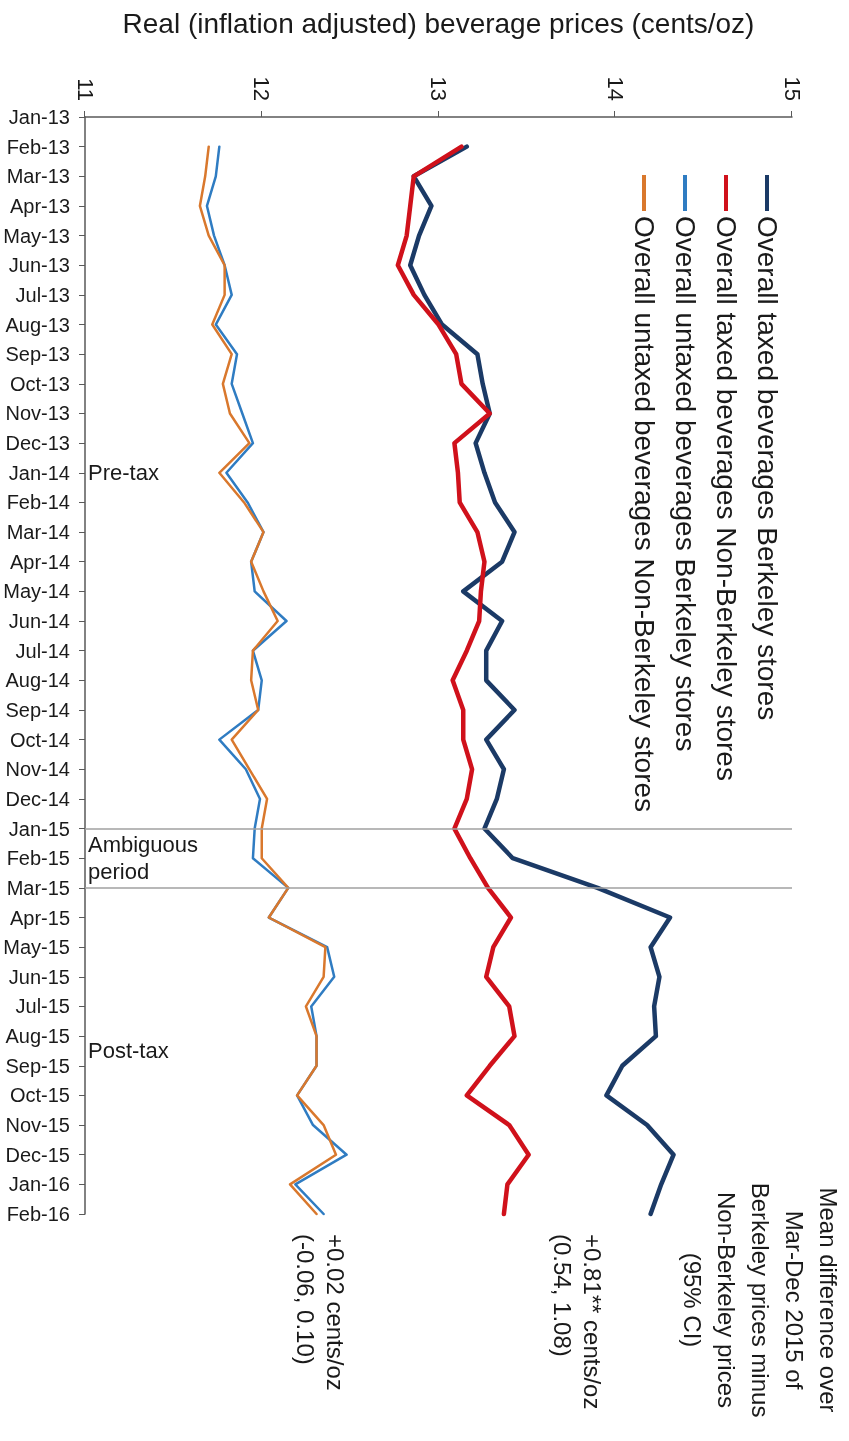 This screenshot has width=849, height=1441. Describe the element at coordinates (39, 205) in the screenshot. I see `y-tick-label: Apr-13` at that location.